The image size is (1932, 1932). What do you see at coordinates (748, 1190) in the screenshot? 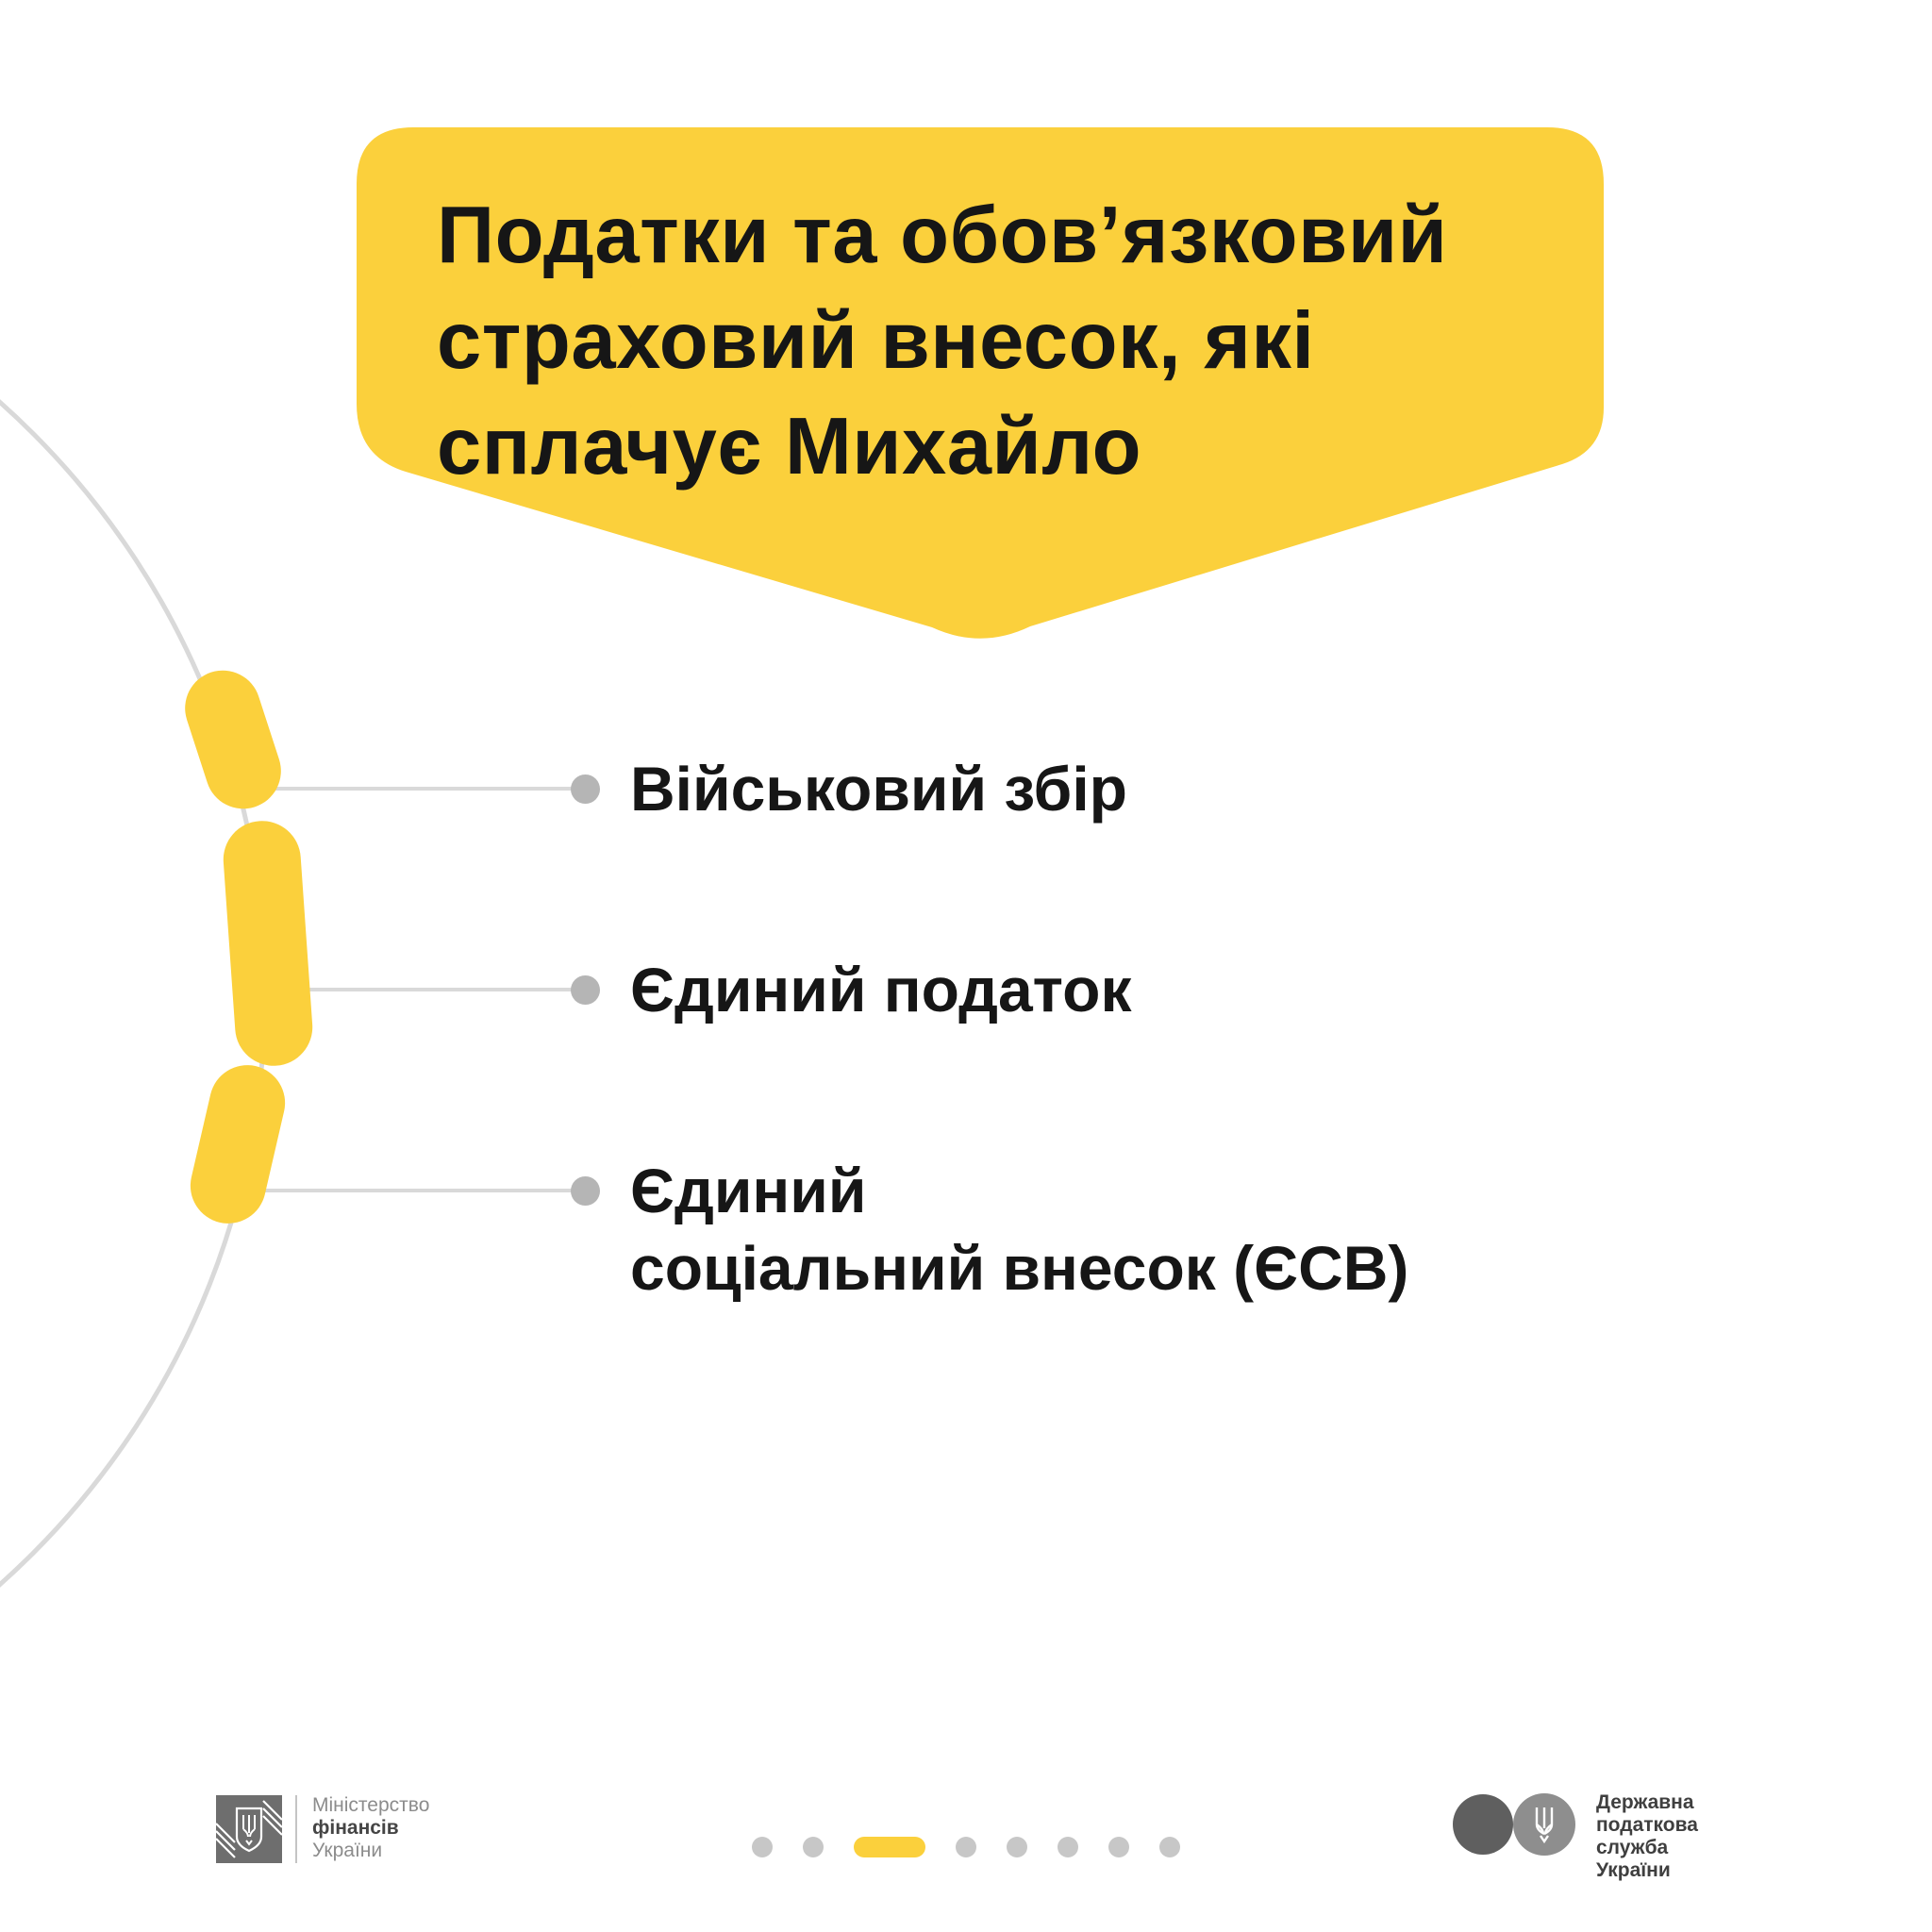
I see `list-item-line: Єдиний` at bounding box center [748, 1190].